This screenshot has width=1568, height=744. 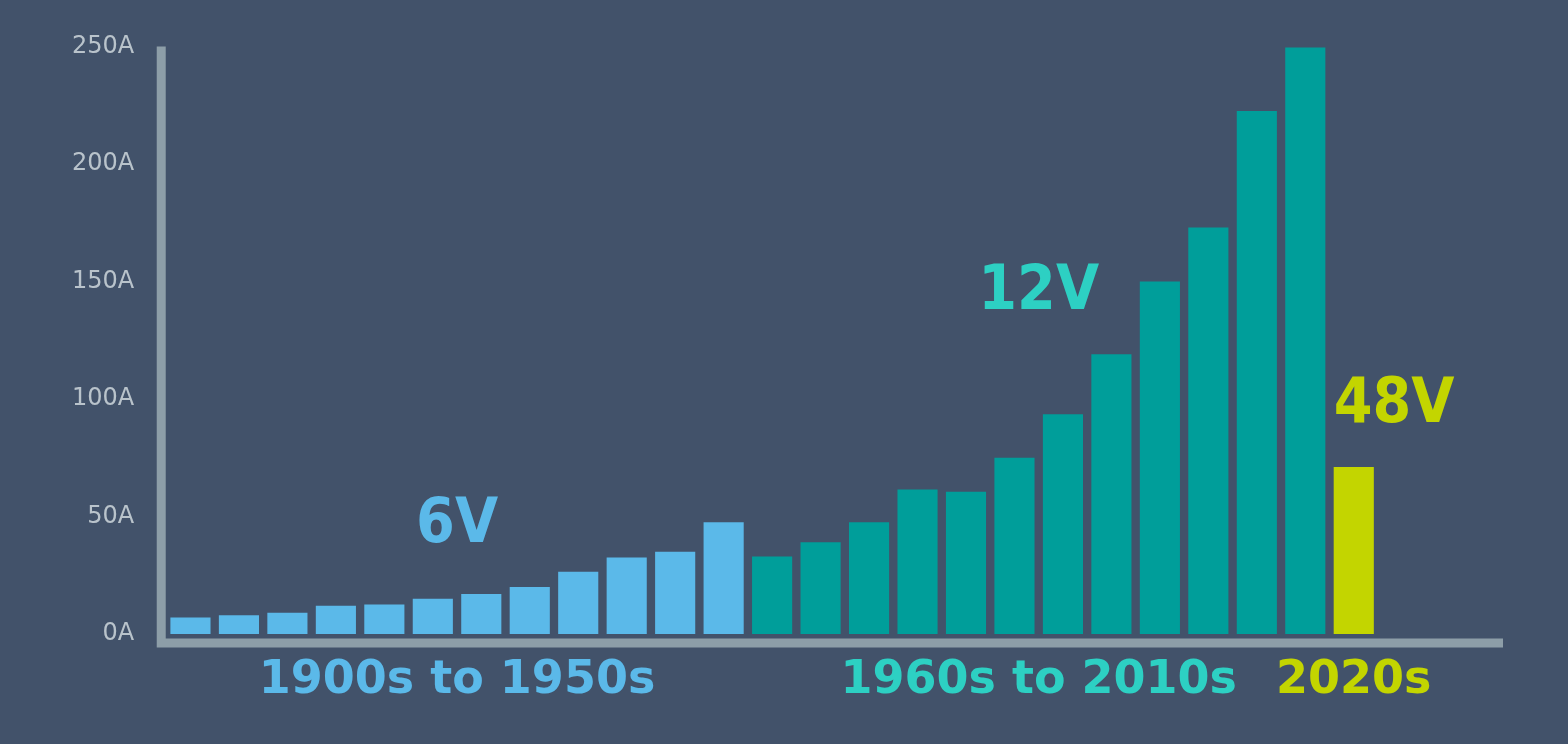 What do you see at coordinates (1039, 288) in the screenshot?
I see `annotation: 12V` at bounding box center [1039, 288].